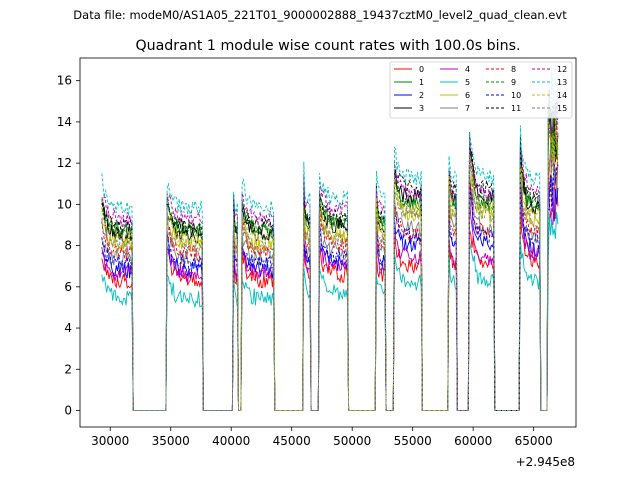 The height and width of the screenshot is (480, 640). I want to click on y-axis: 0 2 4 6 8 10 12 14 16, so click(68, 246).